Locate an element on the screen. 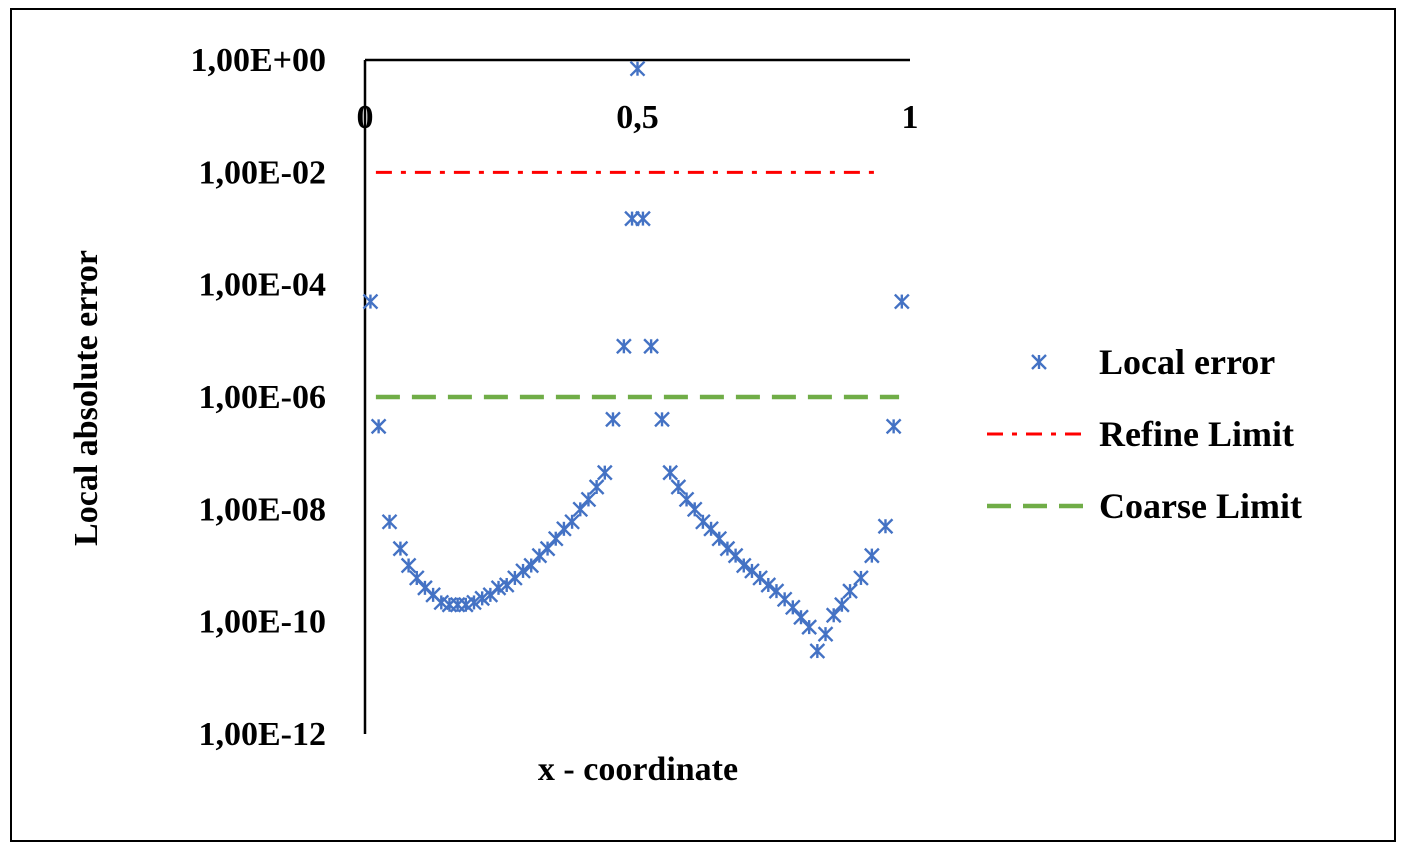 This screenshot has width=1404, height=852. y-tick-label: 1,00E-08 is located at coordinates (263, 509).